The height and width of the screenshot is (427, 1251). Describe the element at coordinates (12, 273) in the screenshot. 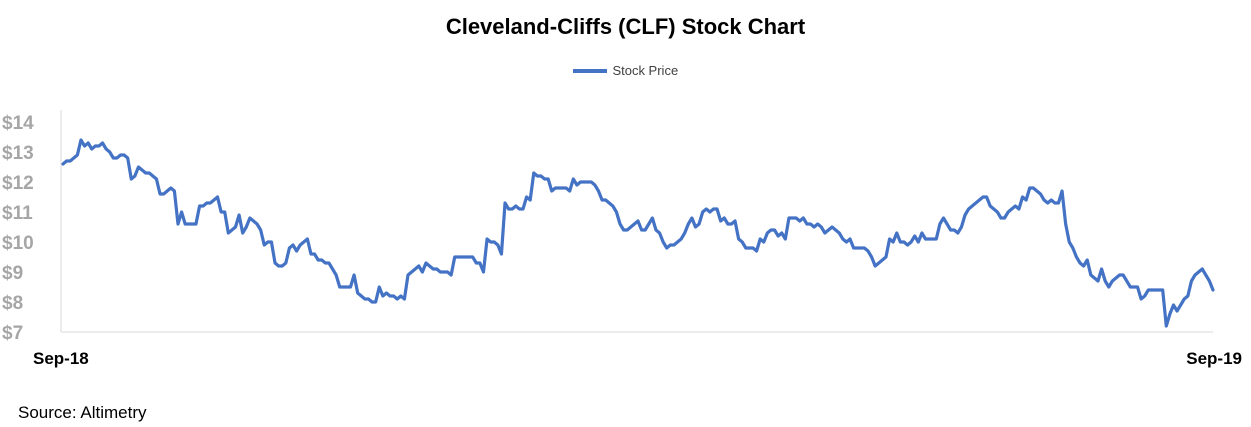

I see `y-tick-label: $9` at that location.